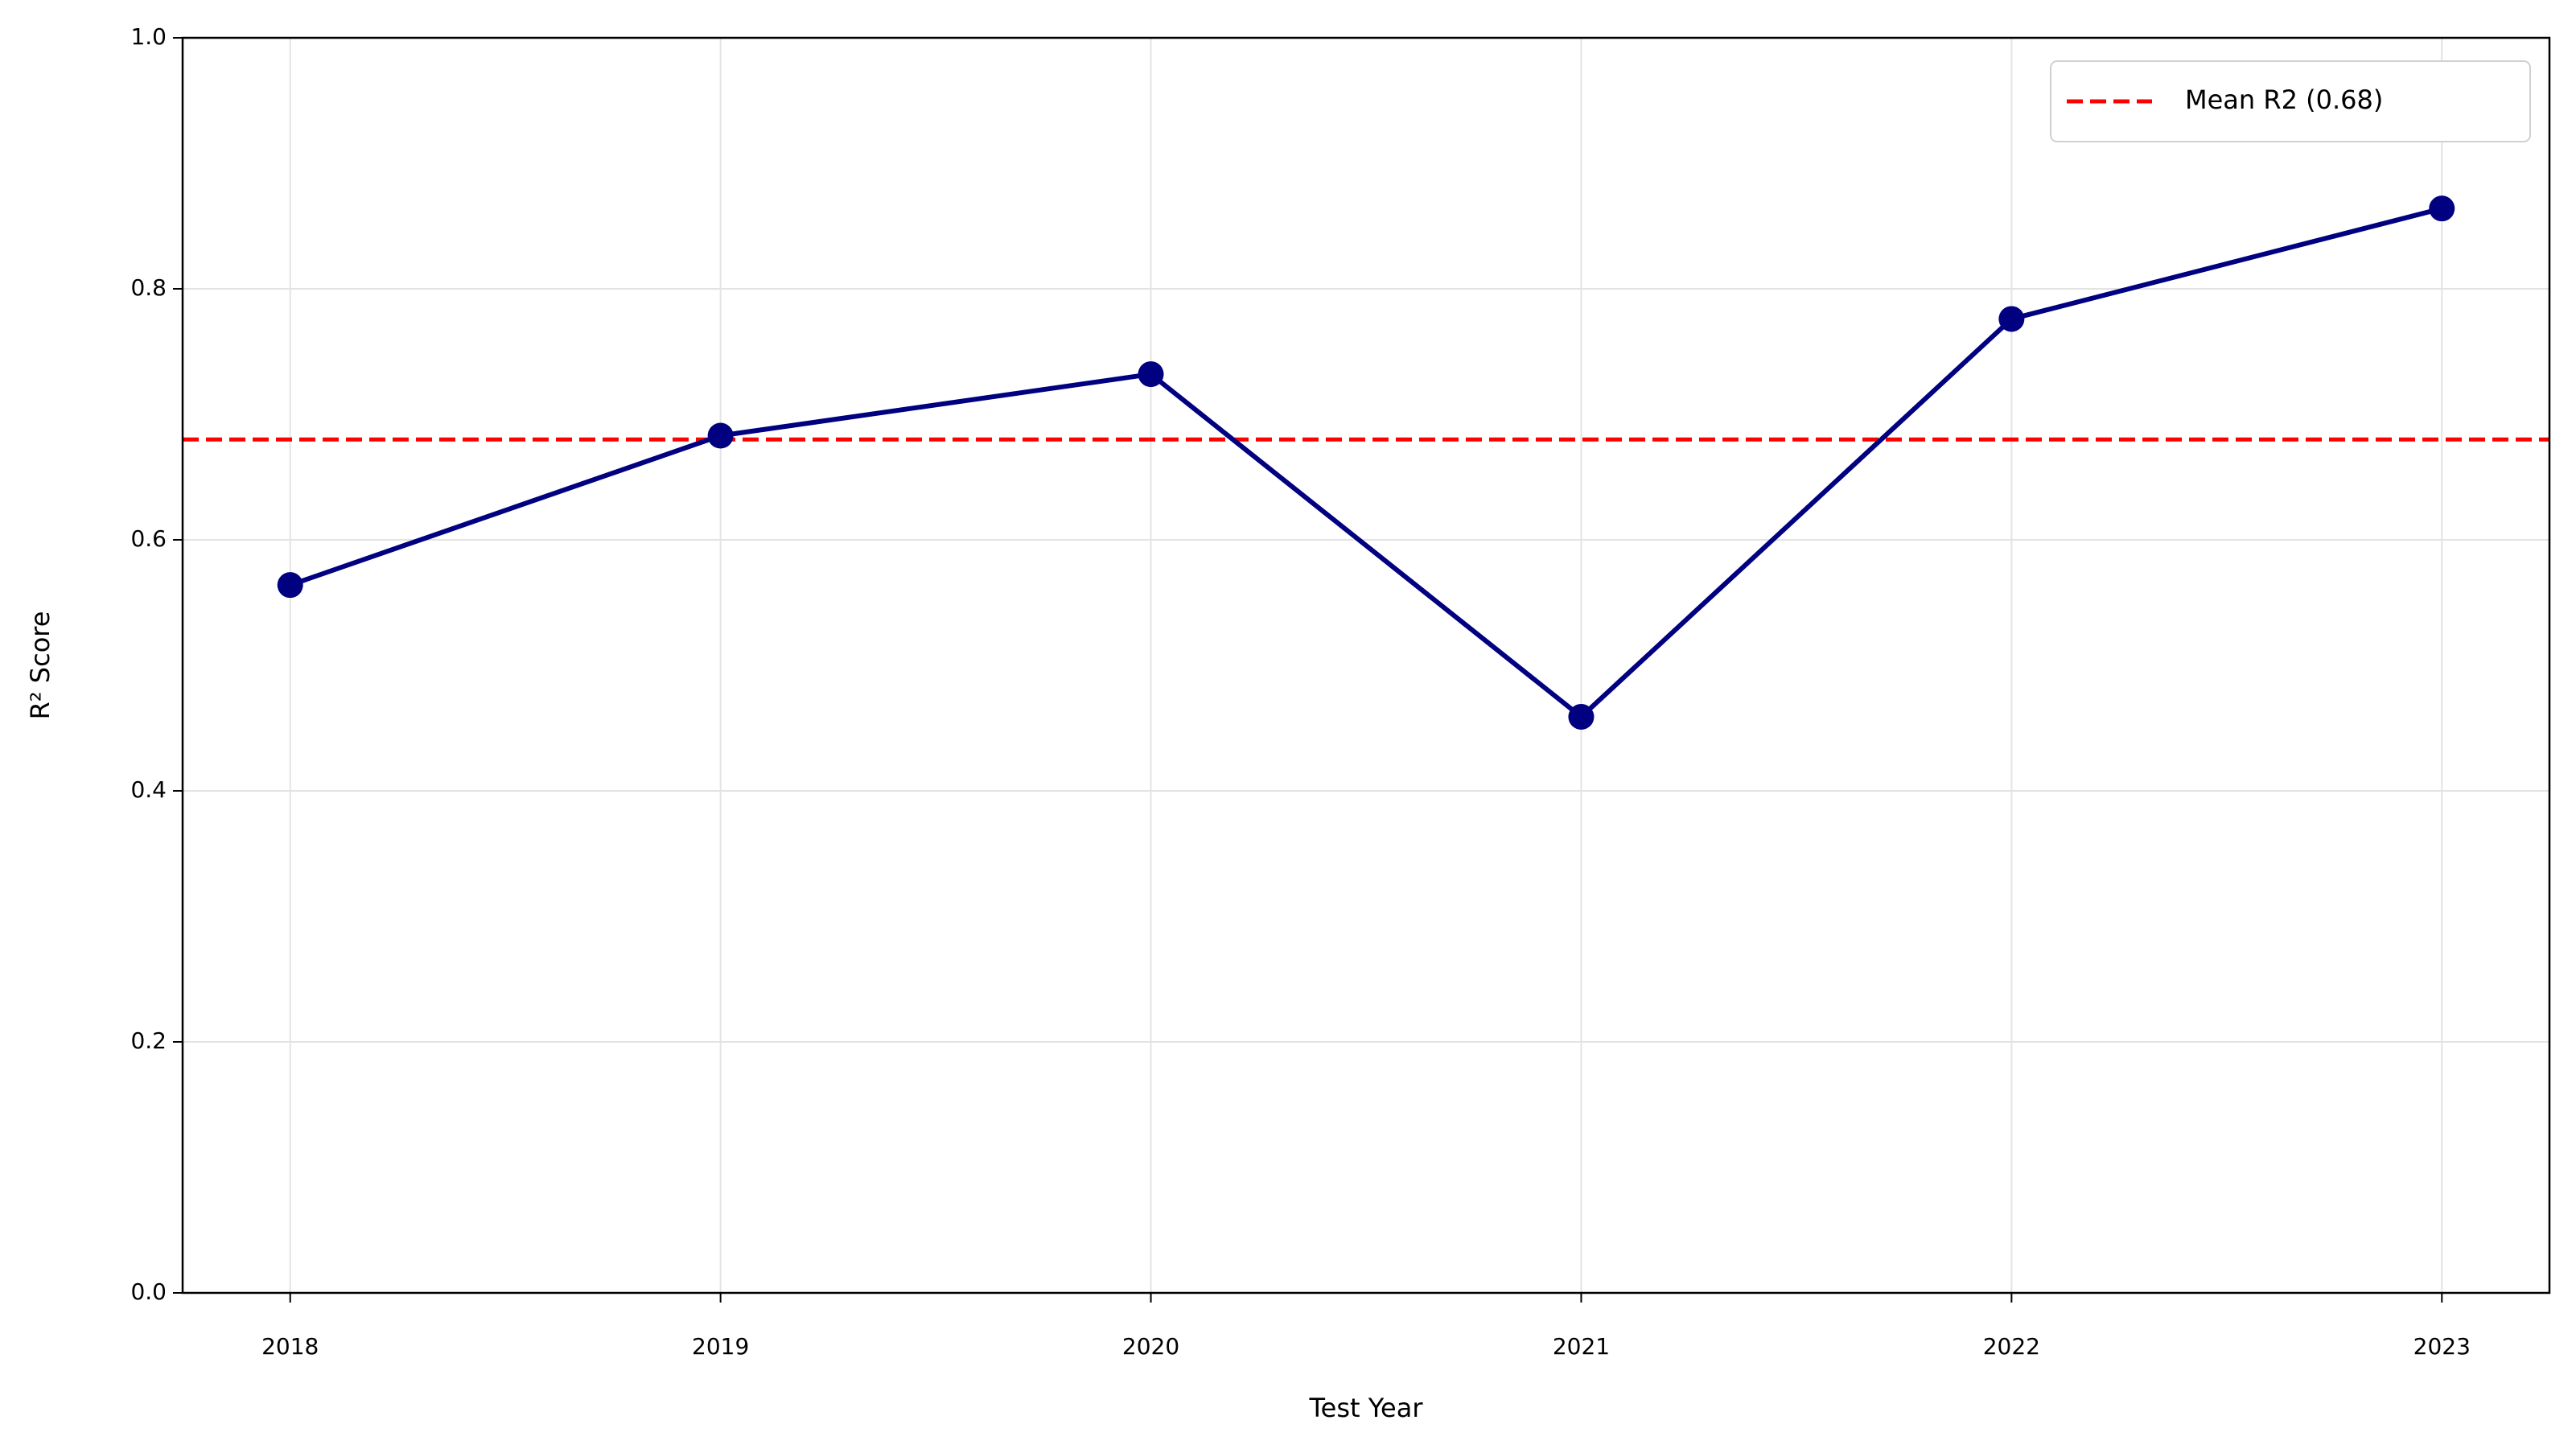 The image size is (2576, 1453). I want to click on x-tick-label: 2019, so click(720, 1346).